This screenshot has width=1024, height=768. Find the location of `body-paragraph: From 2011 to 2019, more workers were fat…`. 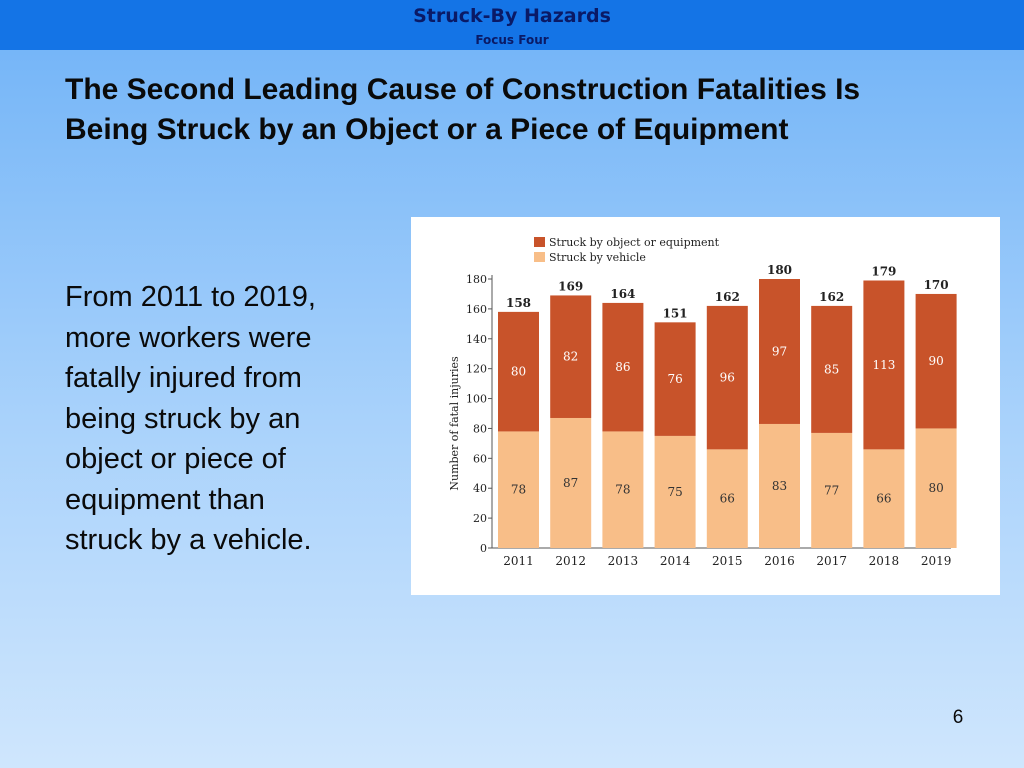

body-paragraph: From 2011 to 2019, more workers were fat… is located at coordinates (235, 419).